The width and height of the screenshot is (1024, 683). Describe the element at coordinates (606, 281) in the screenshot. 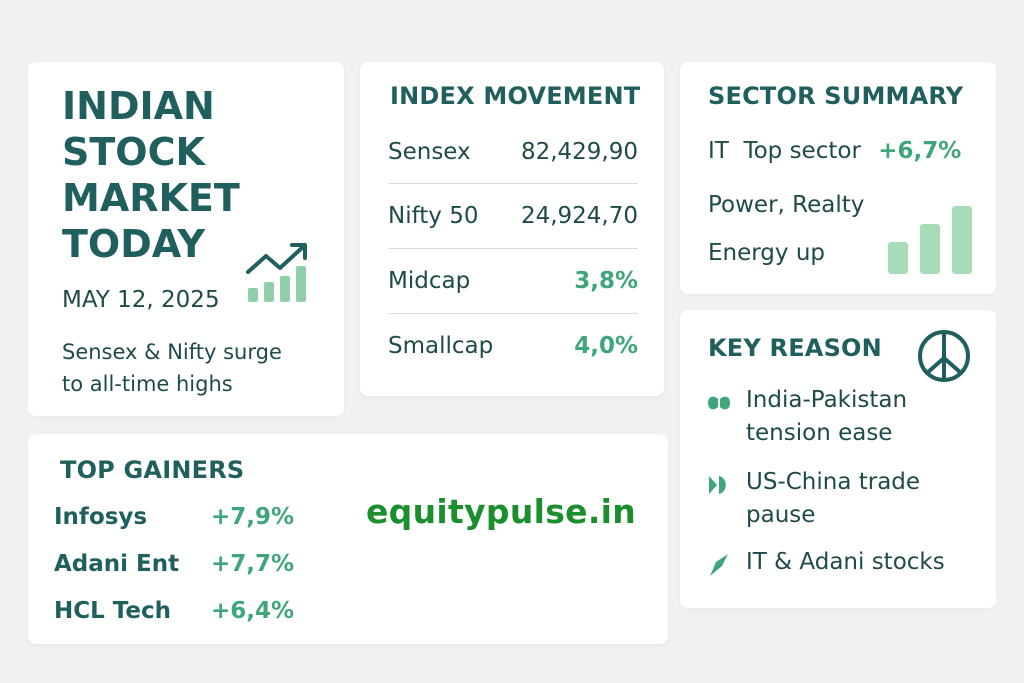

I see `index-value: 3,8%` at that location.